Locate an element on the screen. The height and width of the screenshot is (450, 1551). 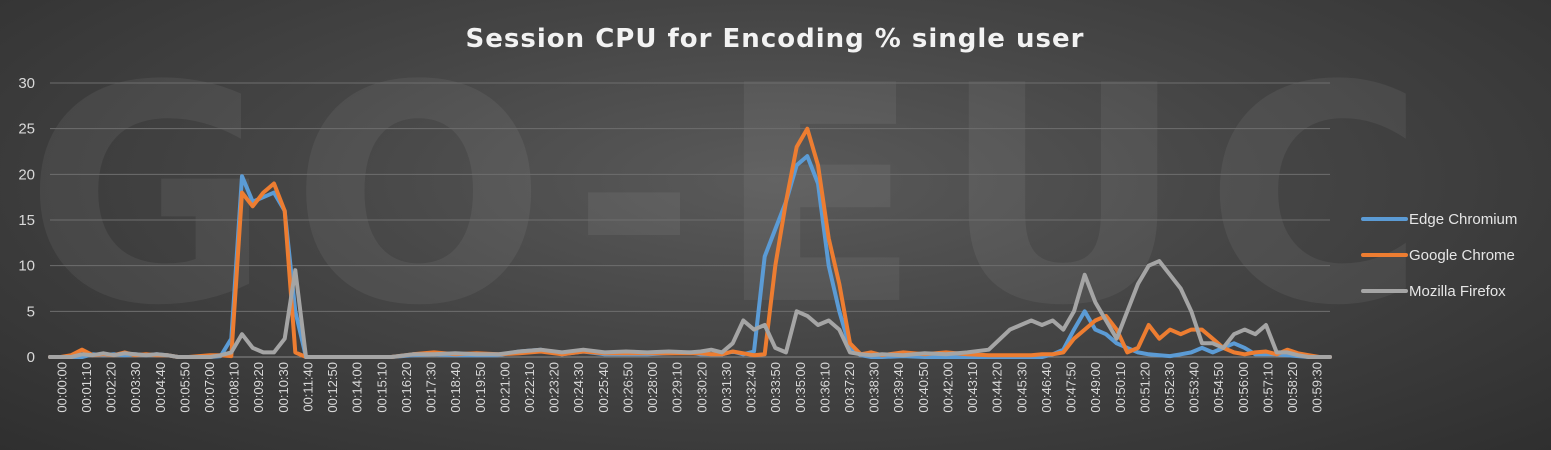
x-tick-label: 00:04:40 is located at coordinates (160, 387).